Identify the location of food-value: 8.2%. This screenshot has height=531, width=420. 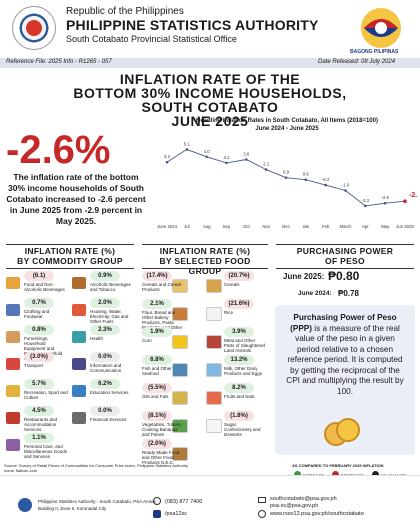
(239, 388).